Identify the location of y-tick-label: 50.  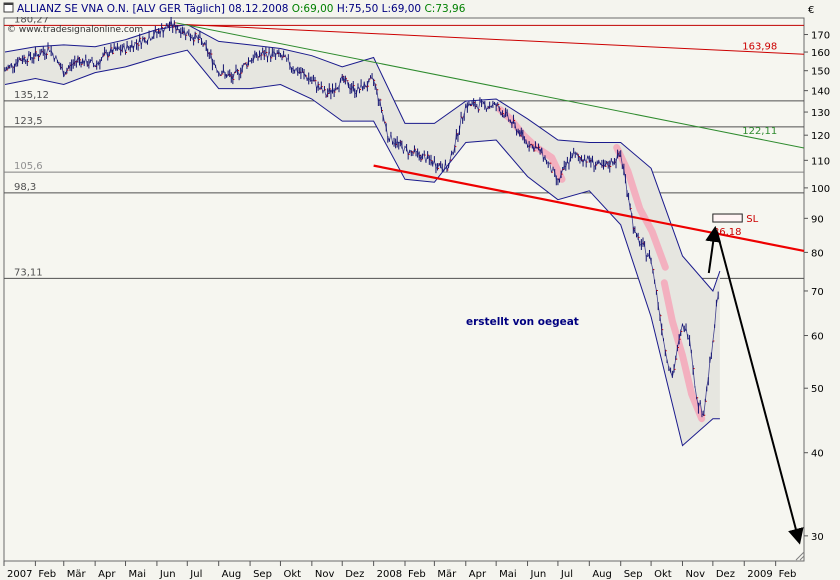
(817, 389).